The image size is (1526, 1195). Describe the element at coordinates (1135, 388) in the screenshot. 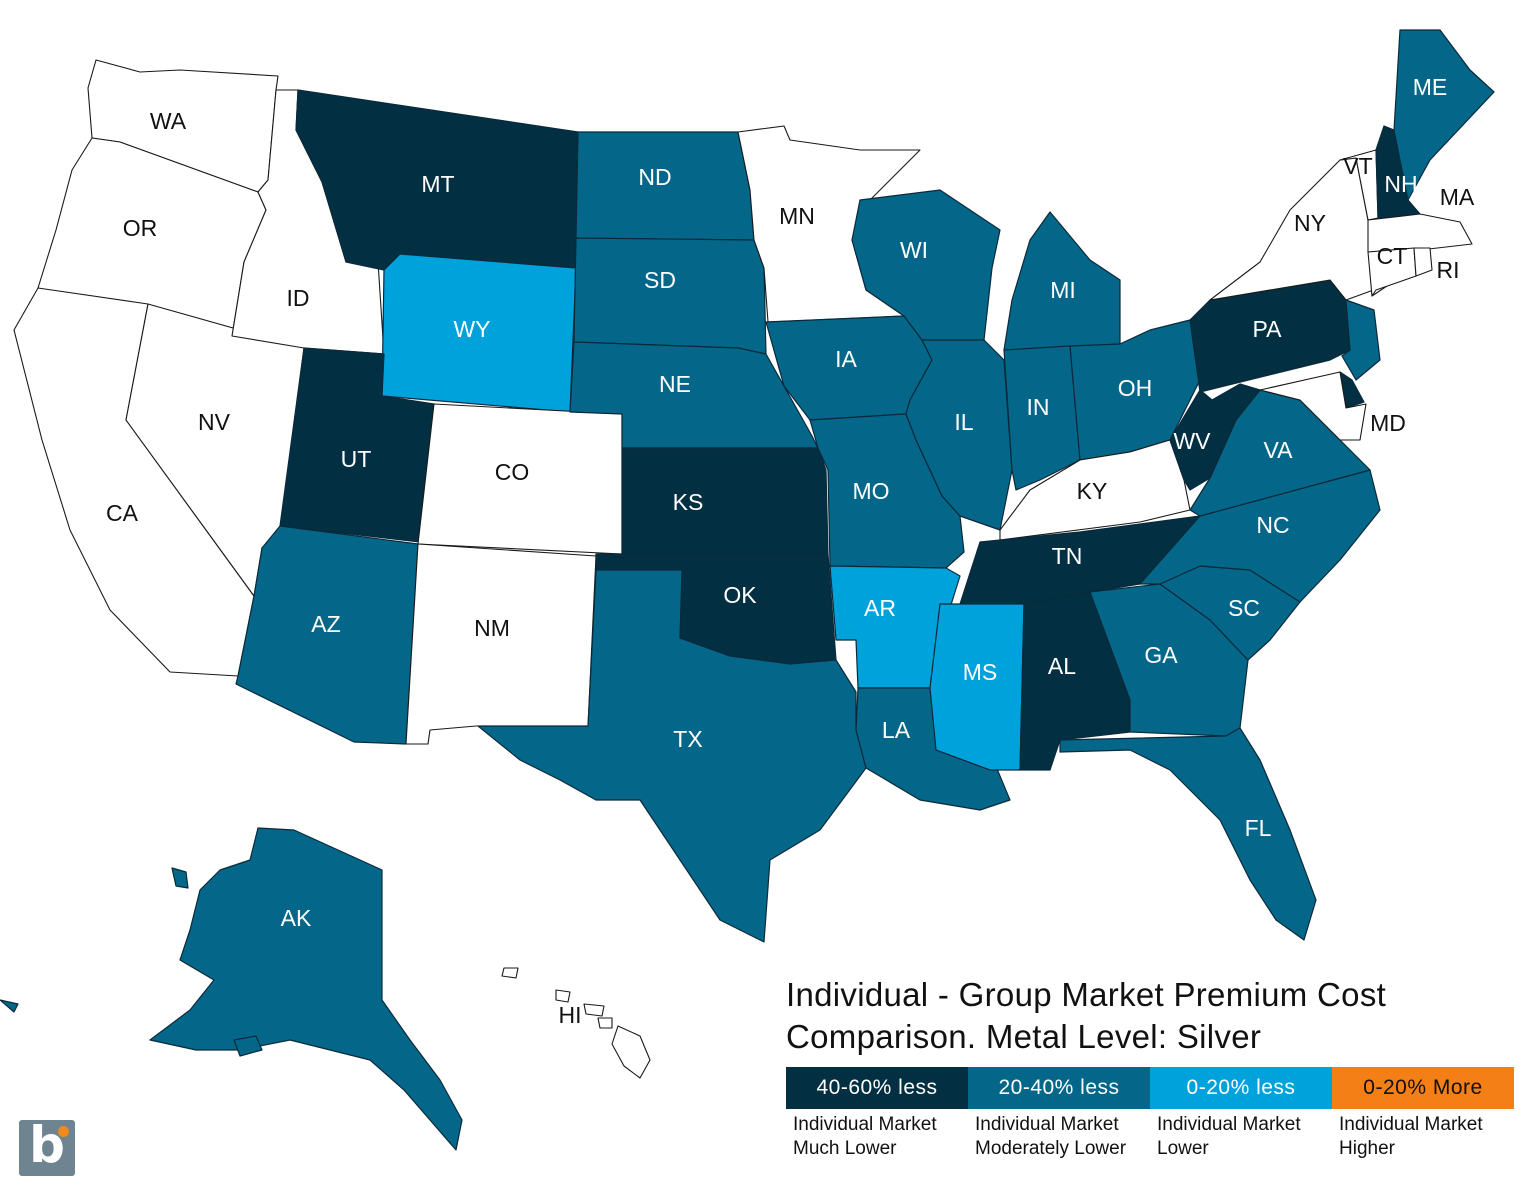

I see `state-label-oh: OH` at that location.